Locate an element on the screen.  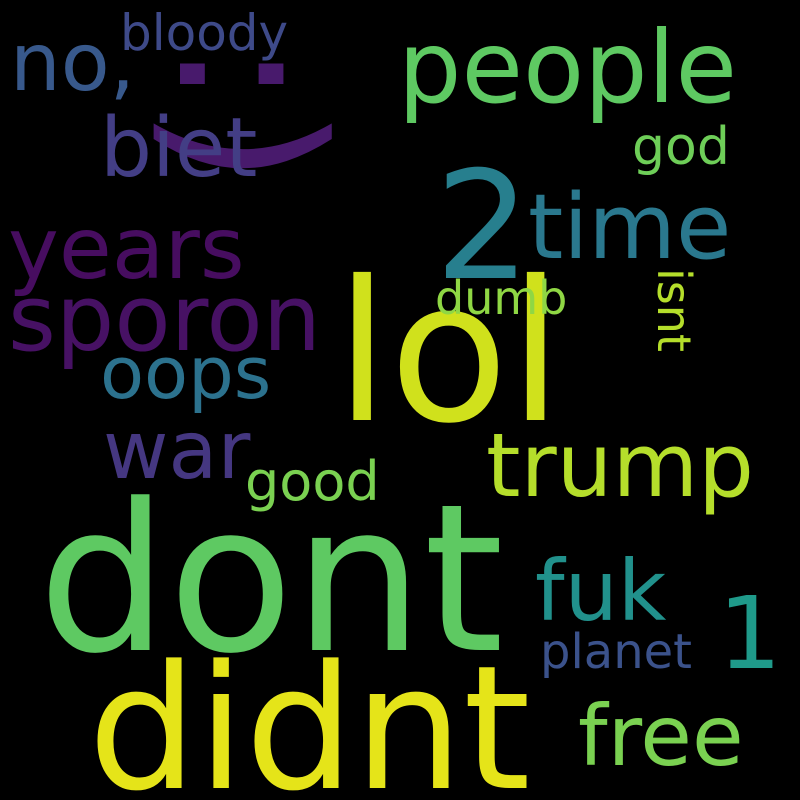
word-dumb: dumb is located at coordinates (501, 298).